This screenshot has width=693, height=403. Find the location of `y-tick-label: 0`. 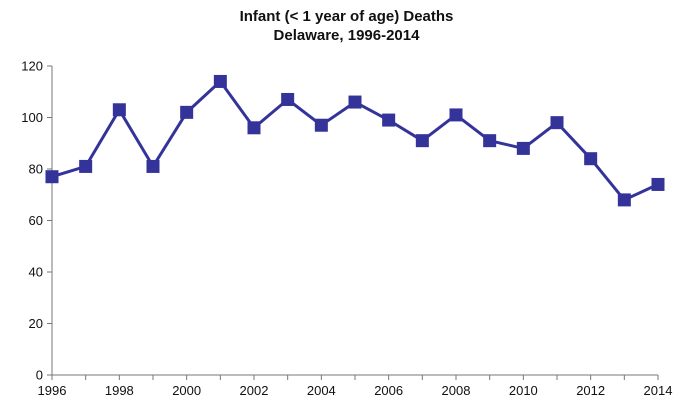

y-tick-label: 0 is located at coordinates (39, 375).